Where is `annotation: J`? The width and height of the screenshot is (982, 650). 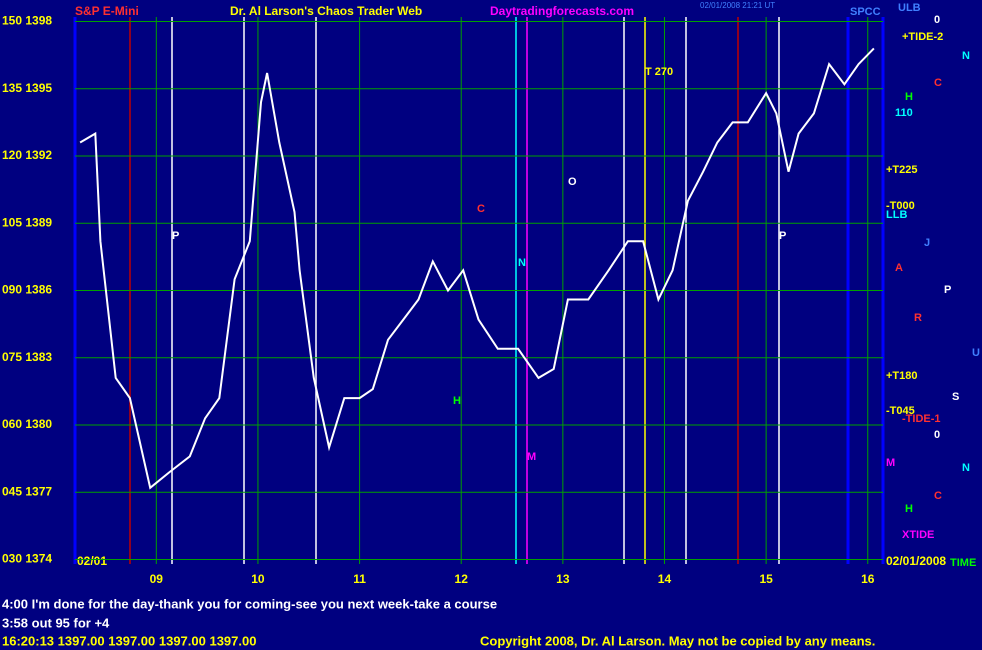 annotation: J is located at coordinates (927, 243).